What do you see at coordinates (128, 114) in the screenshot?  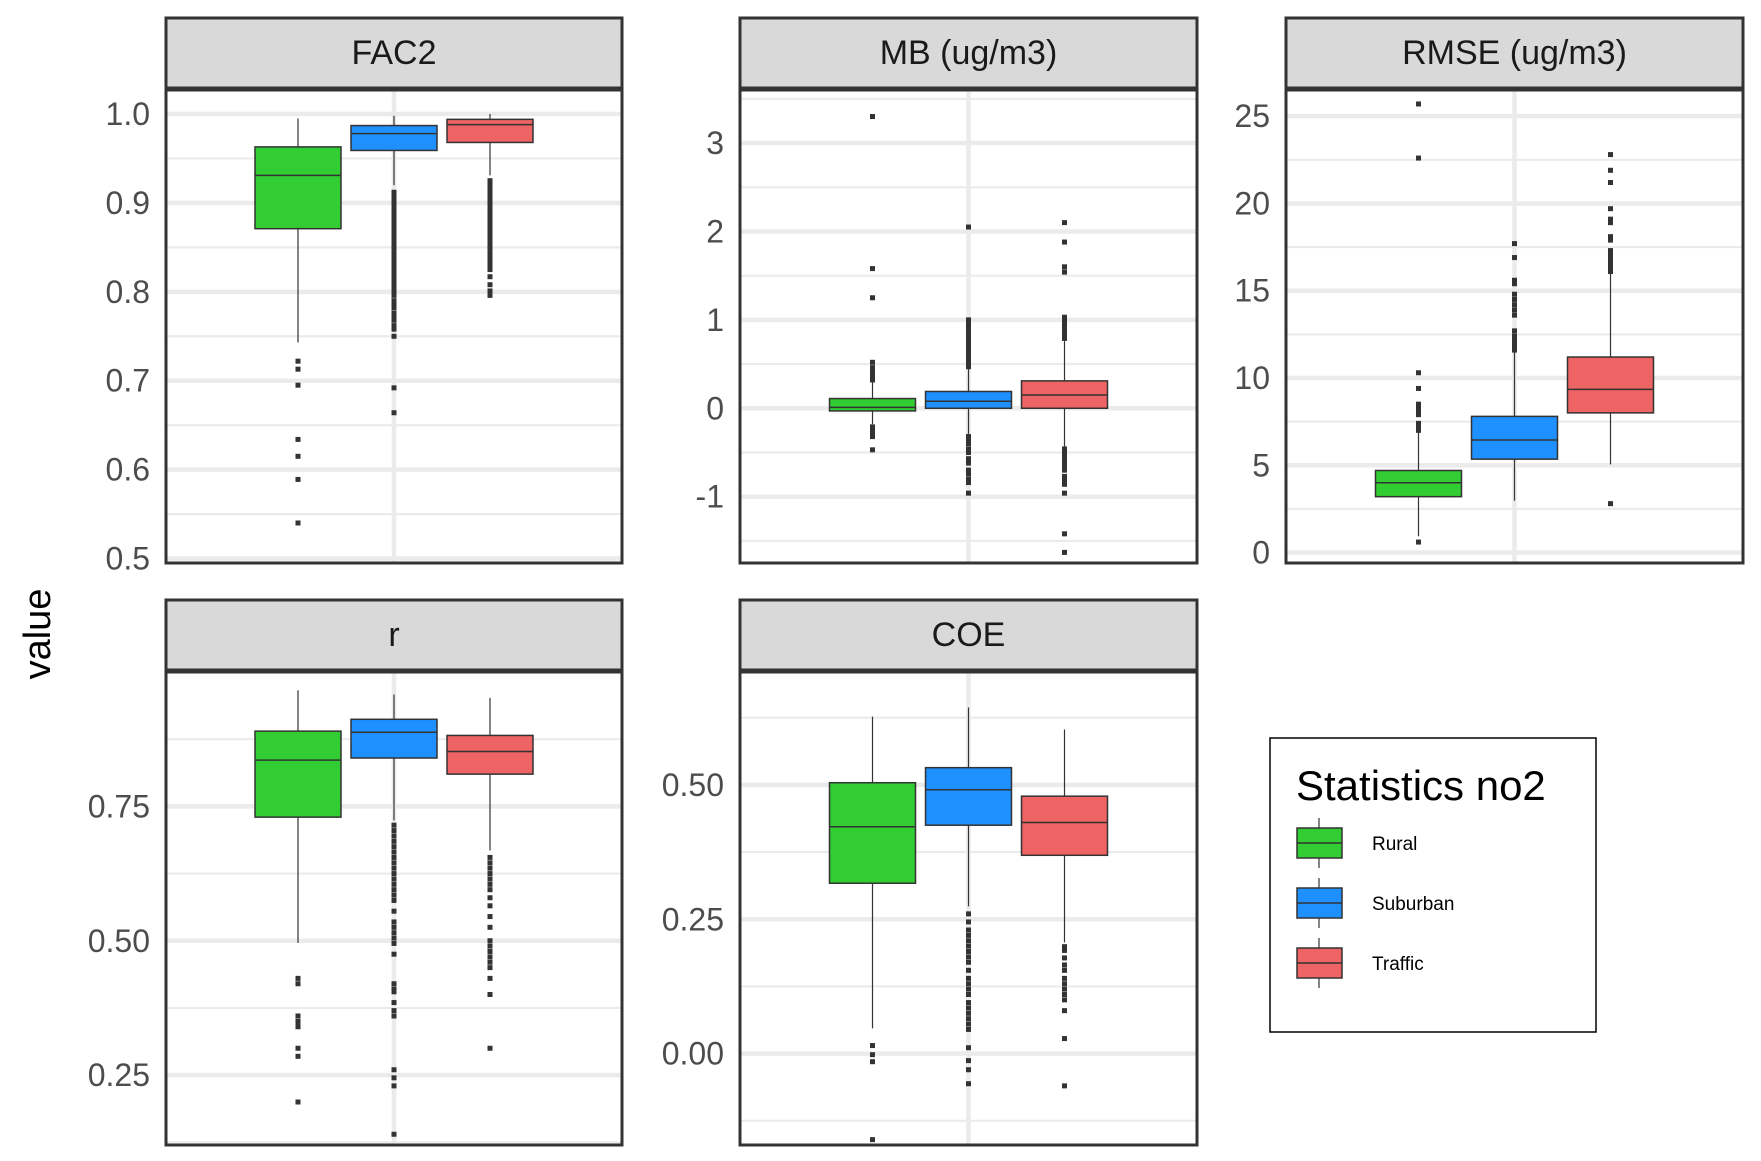 I see `y-tick-label: 1.0` at bounding box center [128, 114].